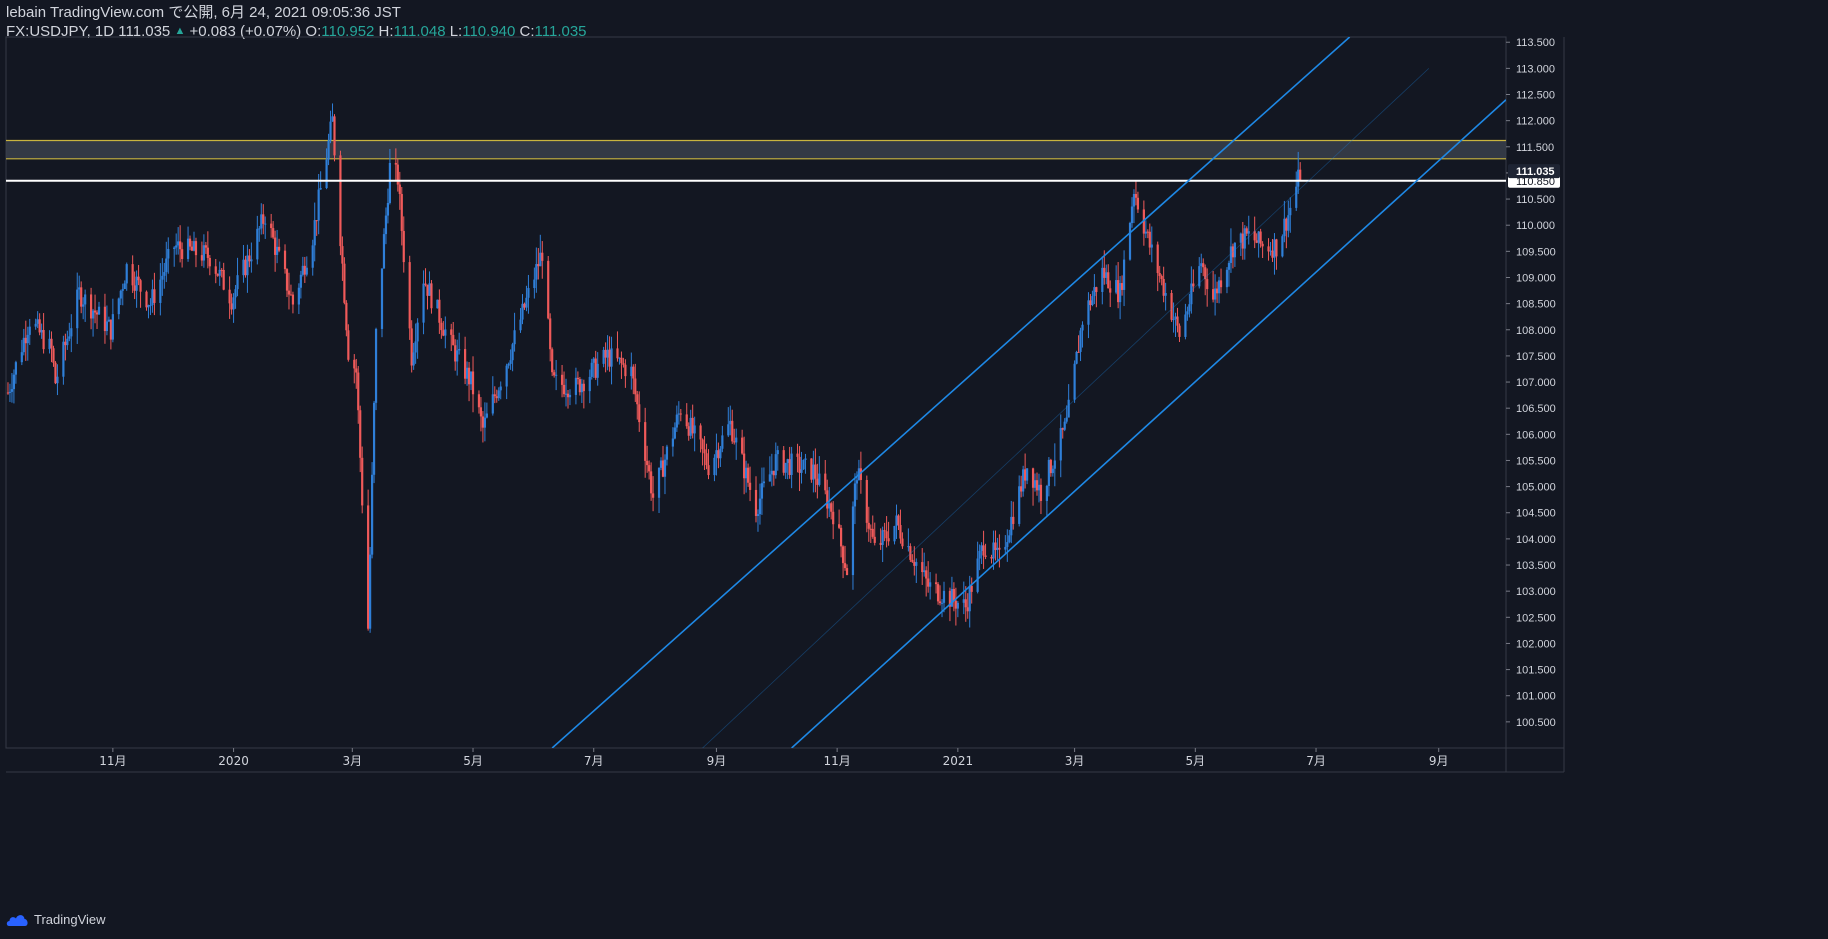  I want to click on low-value: 110.940, so click(489, 31).